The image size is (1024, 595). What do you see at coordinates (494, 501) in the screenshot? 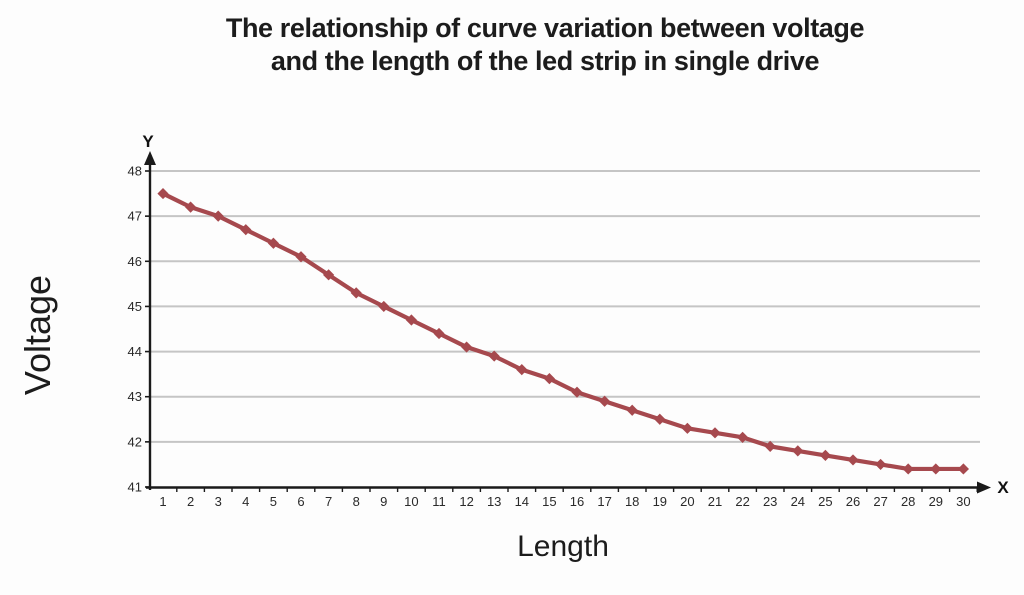
I see `x-tick-label: 13` at bounding box center [494, 501].